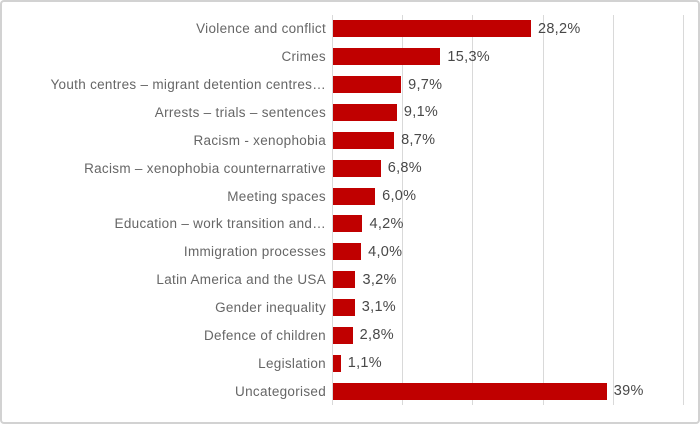 The height and width of the screenshot is (424, 700). I want to click on value-label: 39%, so click(628, 391).